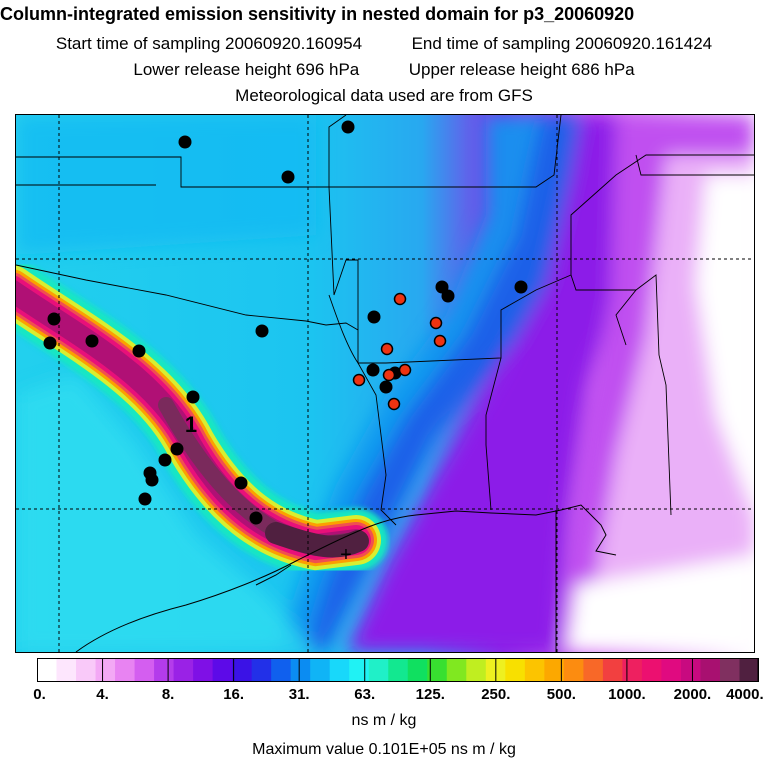  Describe the element at coordinates (430, 694) in the screenshot. I see `colorbar-tick-label: 125.` at that location.